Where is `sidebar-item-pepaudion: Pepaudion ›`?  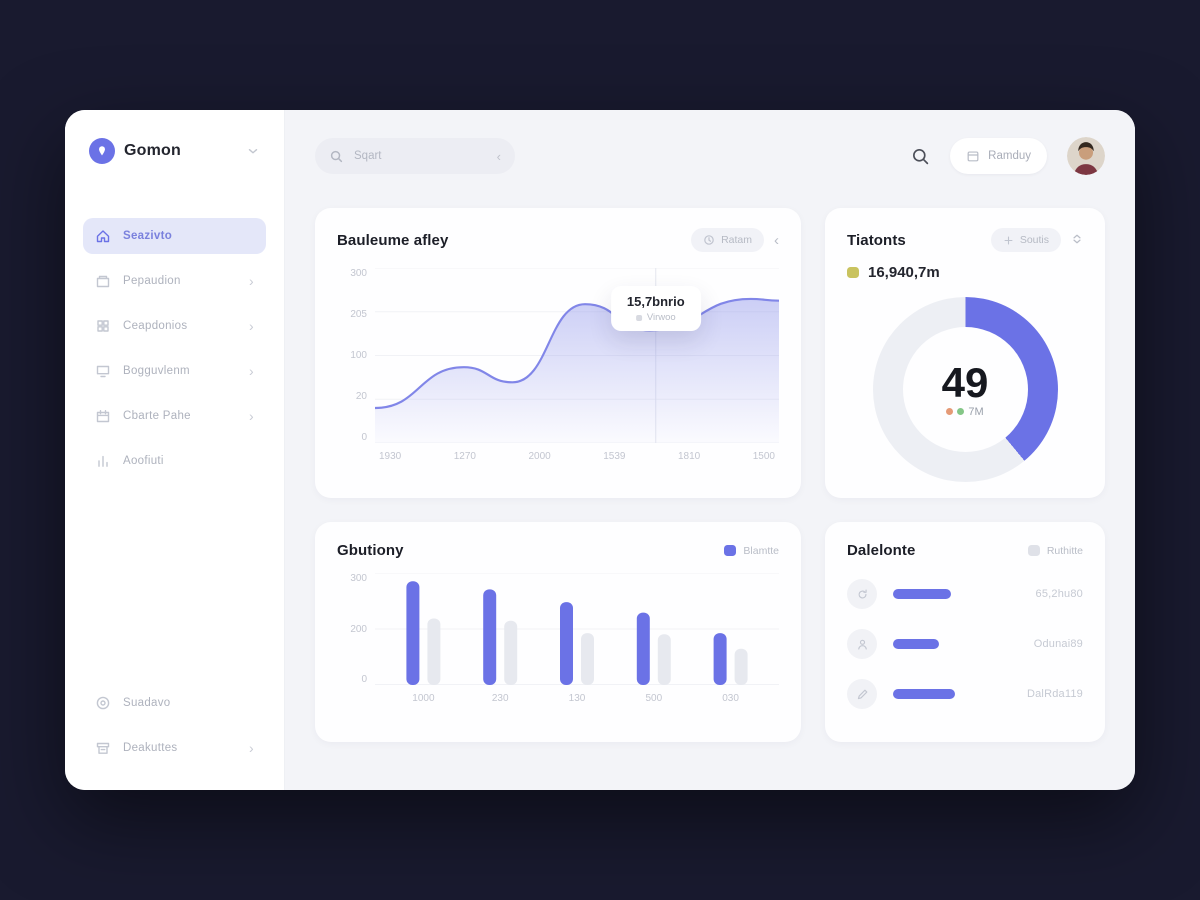 sidebar-item-pepaudion: Pepaudion › is located at coordinates (174, 281).